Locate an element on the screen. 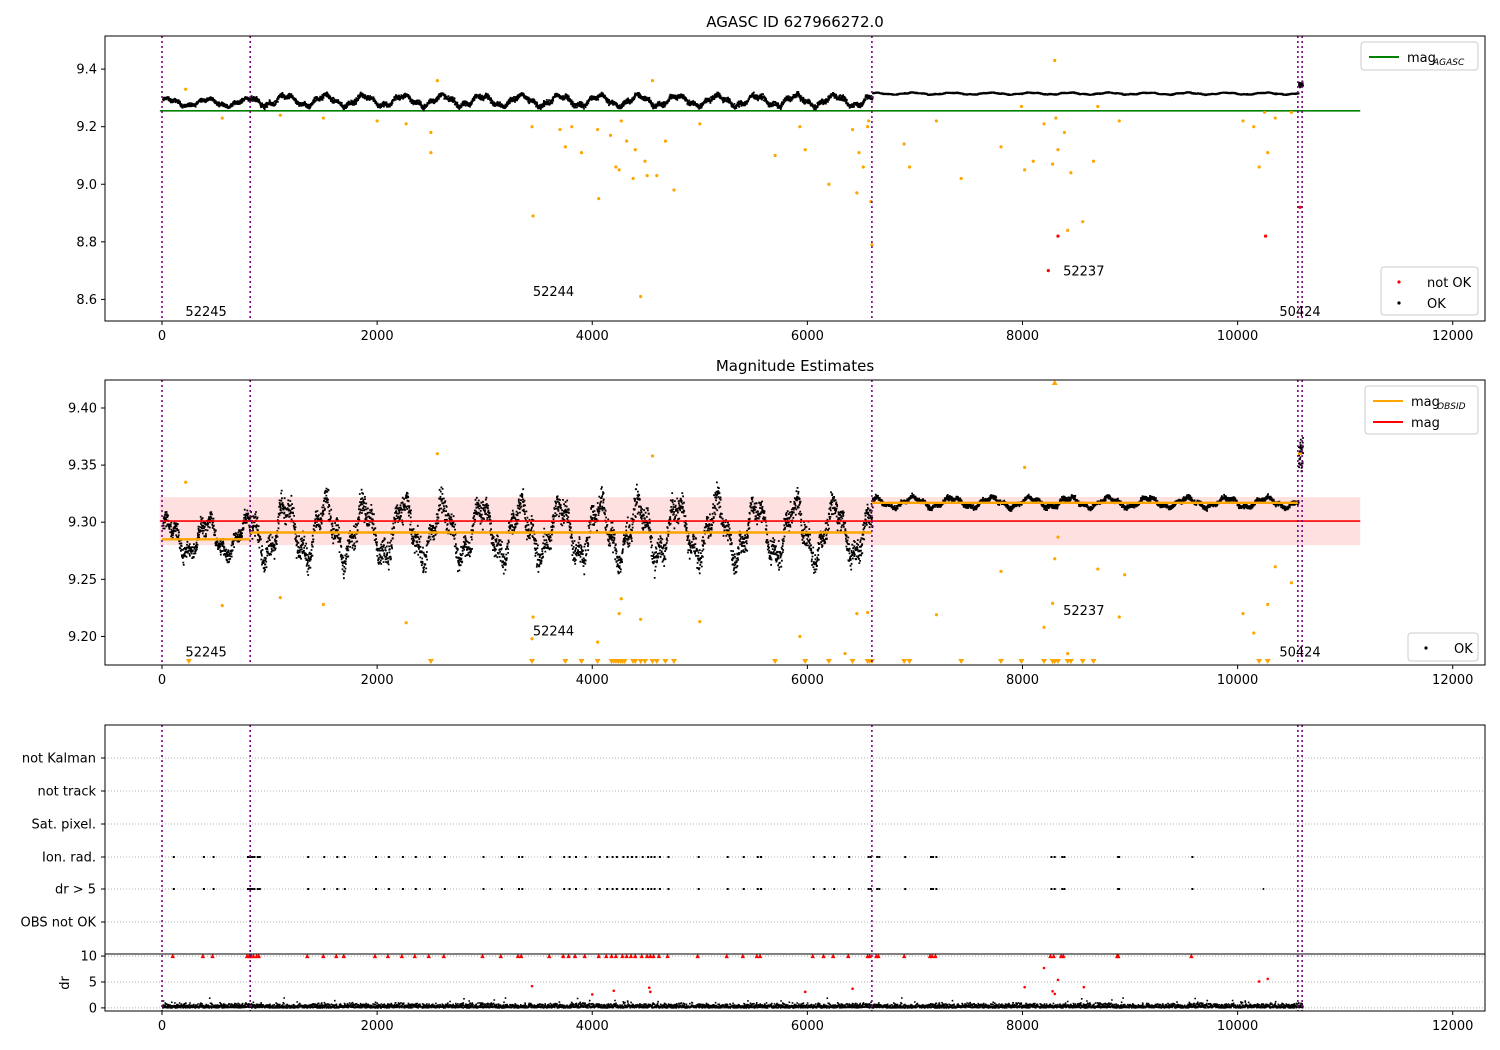  legend-label: mag is located at coordinates (1425, 402).